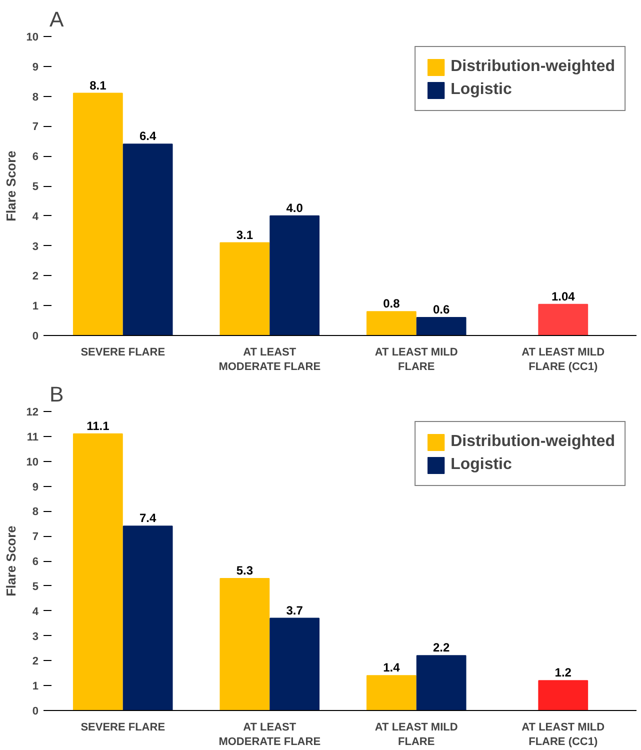  I want to click on data-label: 11.1, so click(98, 425).